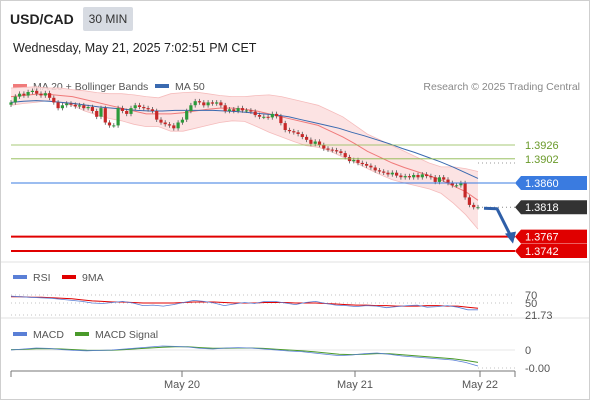 The width and height of the screenshot is (590, 400). What do you see at coordinates (108, 19) in the screenshot?
I see `timeframe-button: 30 MIN` at bounding box center [108, 19].